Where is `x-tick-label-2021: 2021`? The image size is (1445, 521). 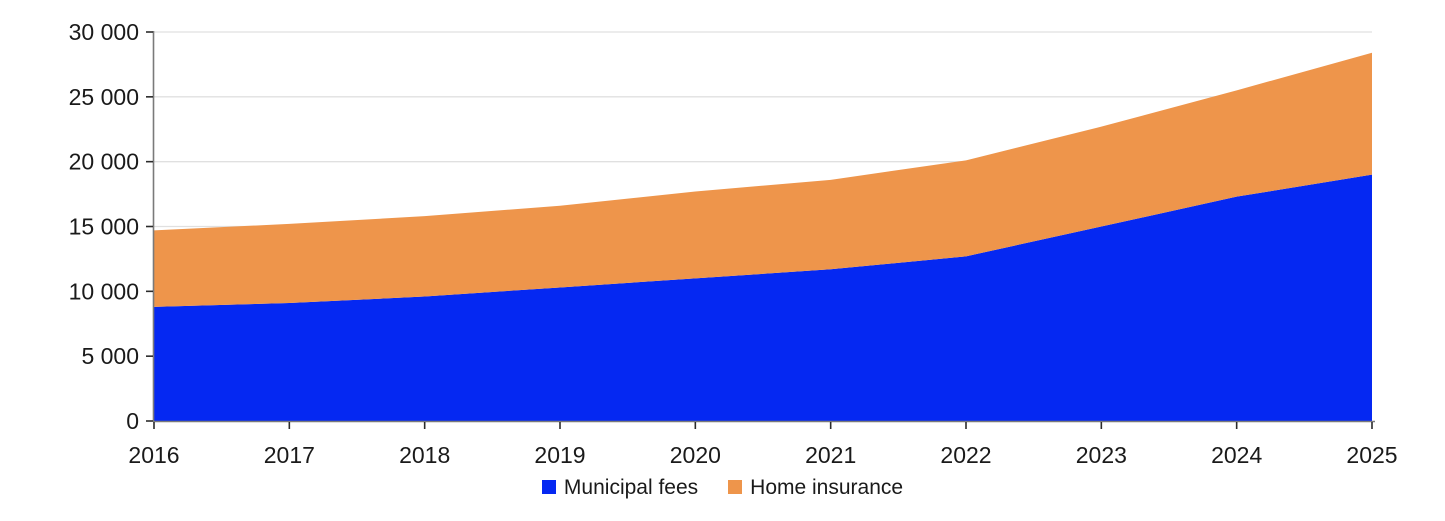 x-tick-label-2021: 2021 is located at coordinates (830, 455).